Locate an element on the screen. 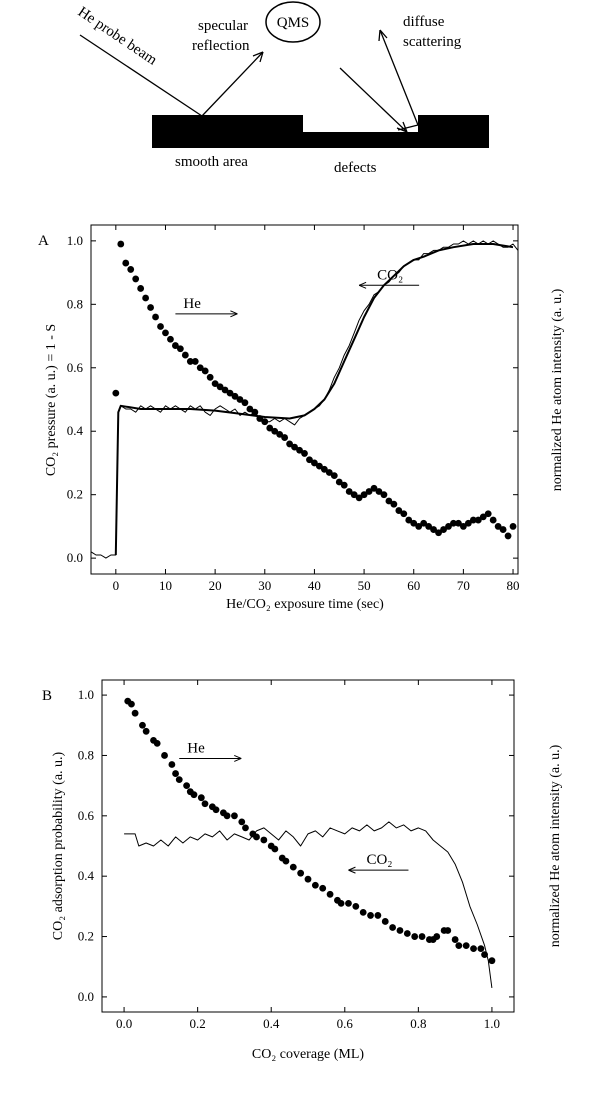 Image resolution: width=600 pixels, height=1098 pixels. defect-incoming-arrow is located at coordinates (373, 100).